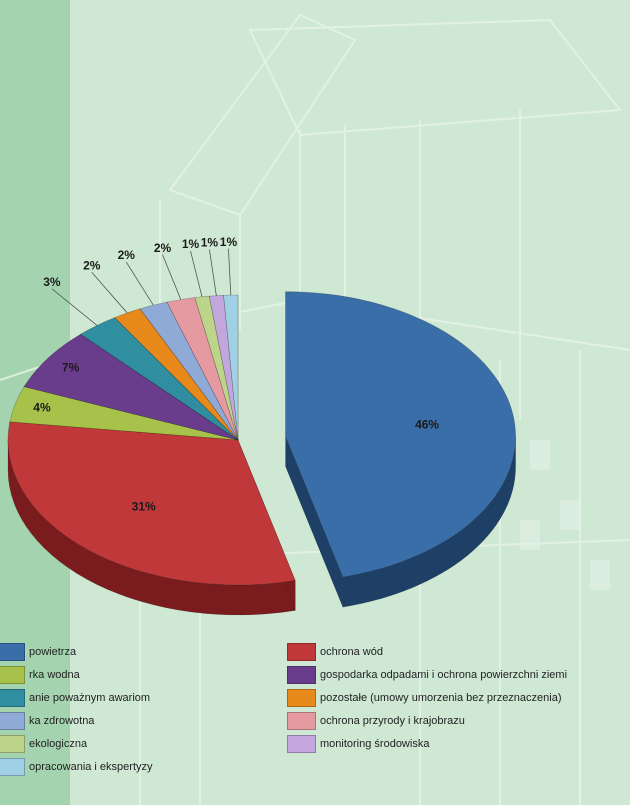 Image resolution: width=630 pixels, height=805 pixels. I want to click on legend-left-item: opracowania i ekspertyzy, so click(100, 766).